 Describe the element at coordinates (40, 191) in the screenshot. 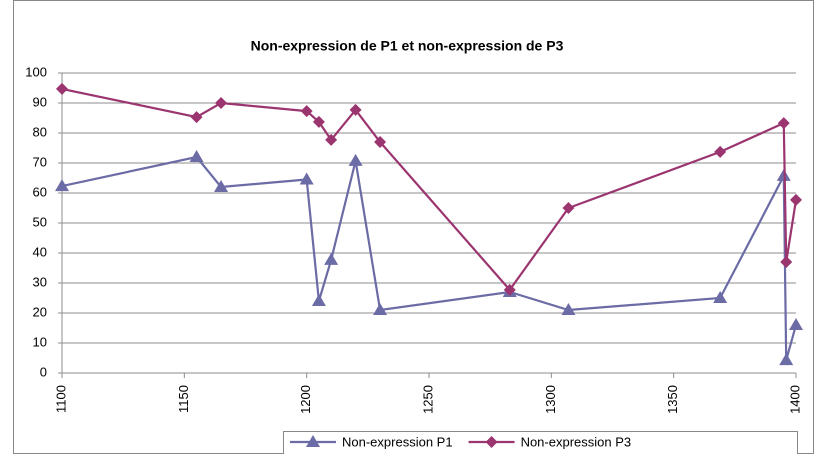

I see `y-tick-label: 60` at that location.